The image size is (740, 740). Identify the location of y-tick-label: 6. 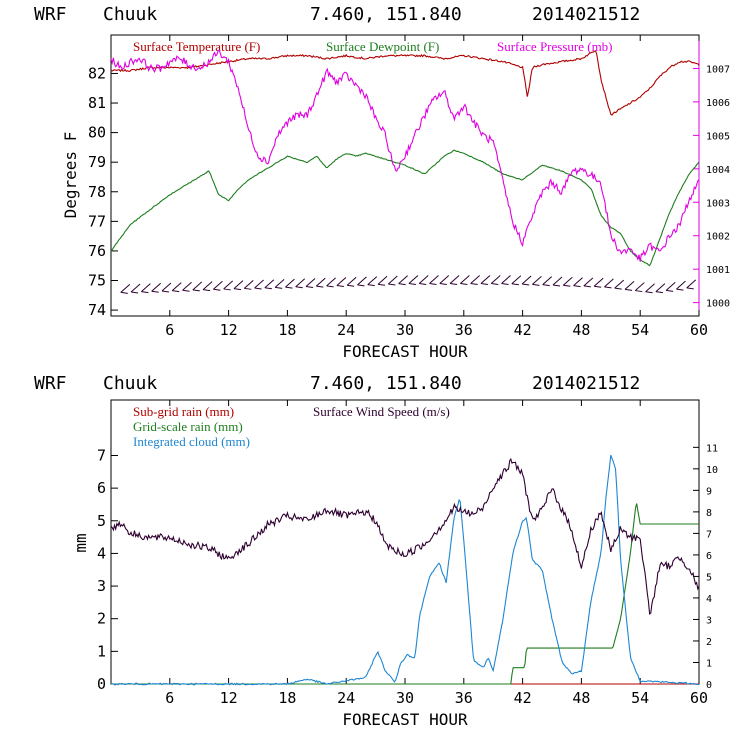
(101, 488).